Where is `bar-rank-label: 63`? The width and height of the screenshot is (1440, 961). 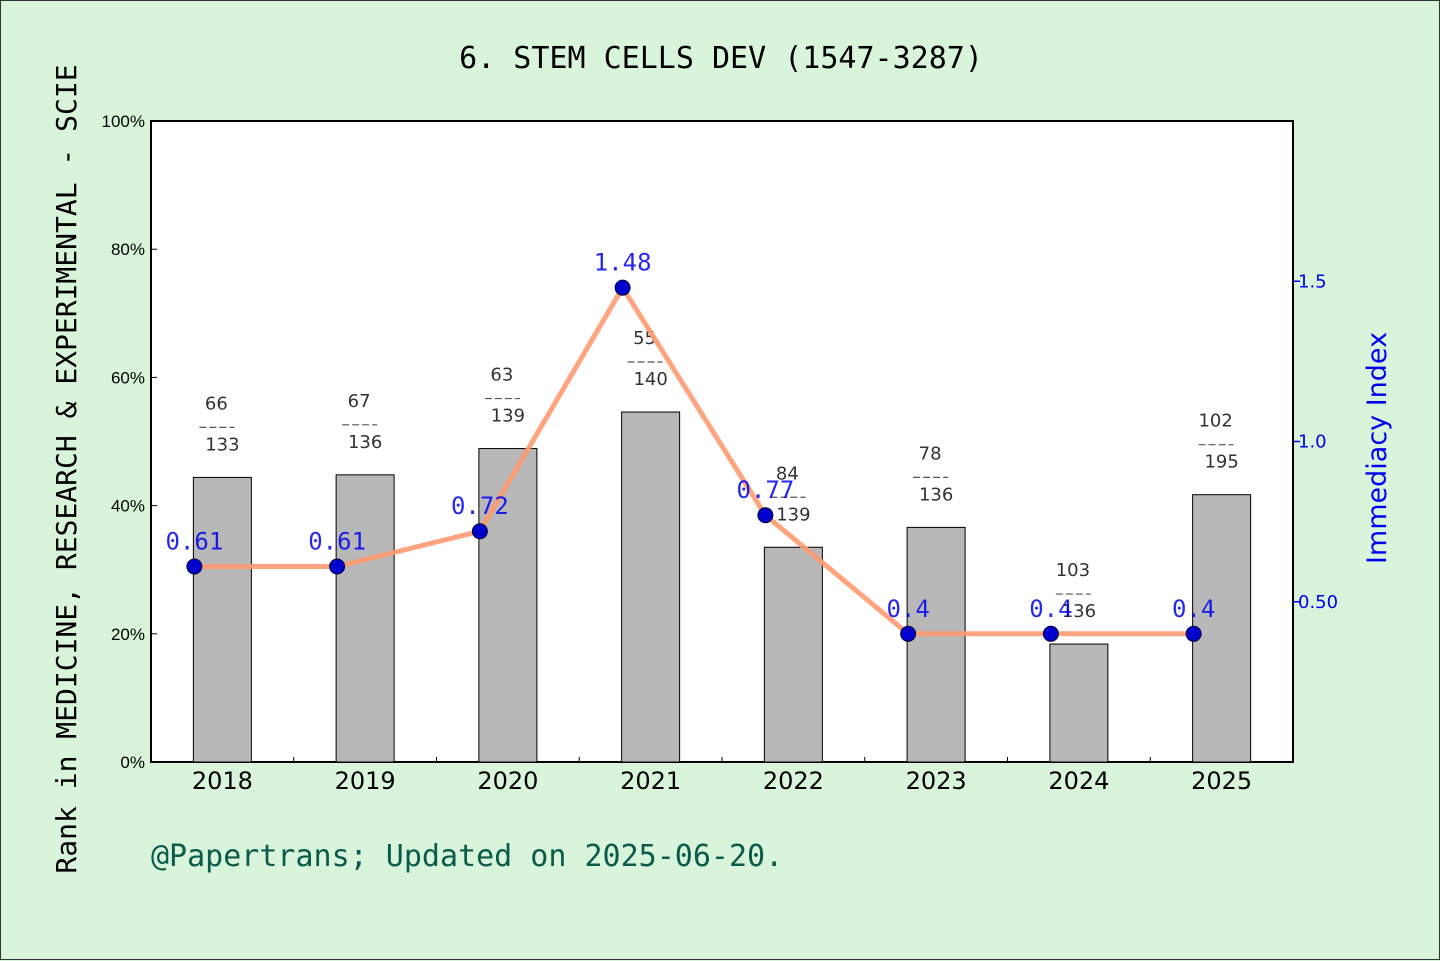 bar-rank-label: 63 is located at coordinates (501, 375).